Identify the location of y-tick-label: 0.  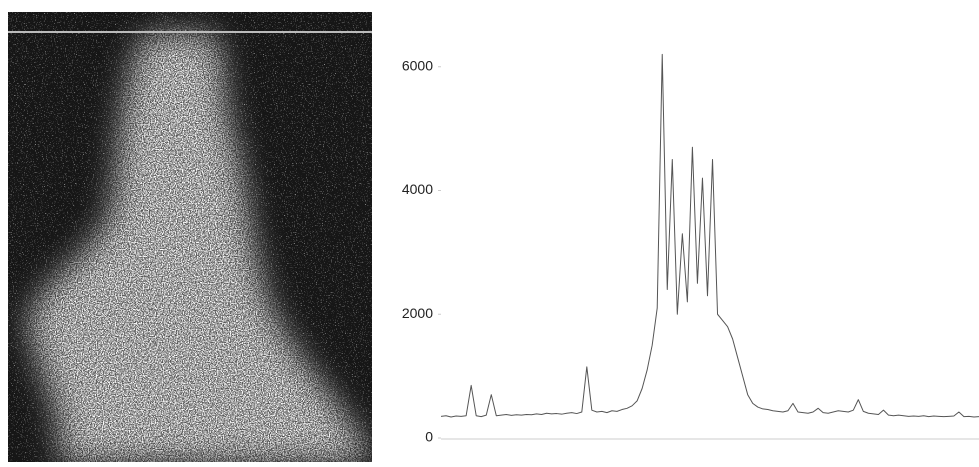
(429, 437).